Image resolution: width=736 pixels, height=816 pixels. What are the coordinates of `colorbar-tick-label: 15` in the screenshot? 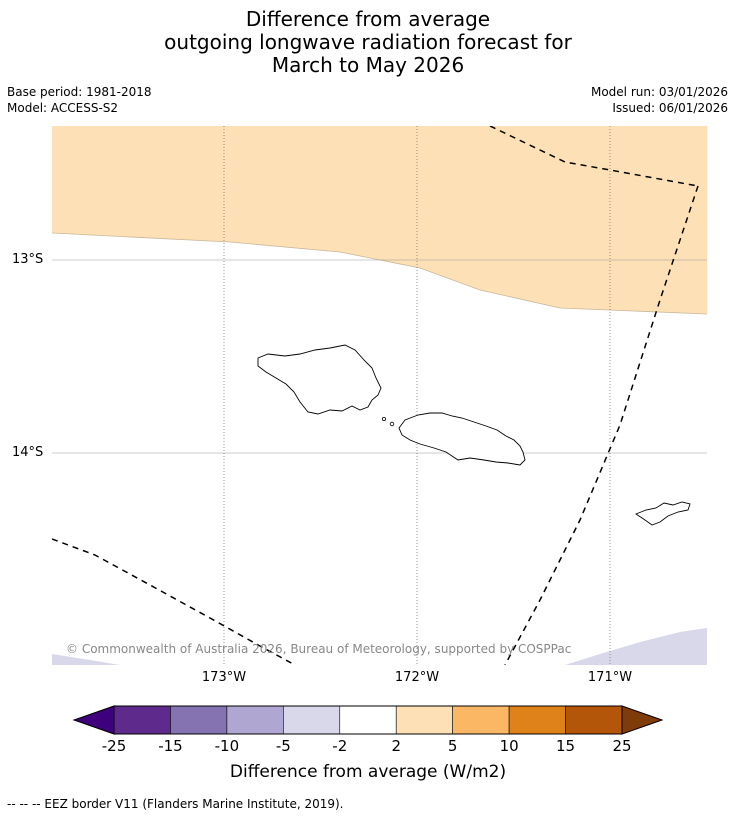 It's located at (566, 746).